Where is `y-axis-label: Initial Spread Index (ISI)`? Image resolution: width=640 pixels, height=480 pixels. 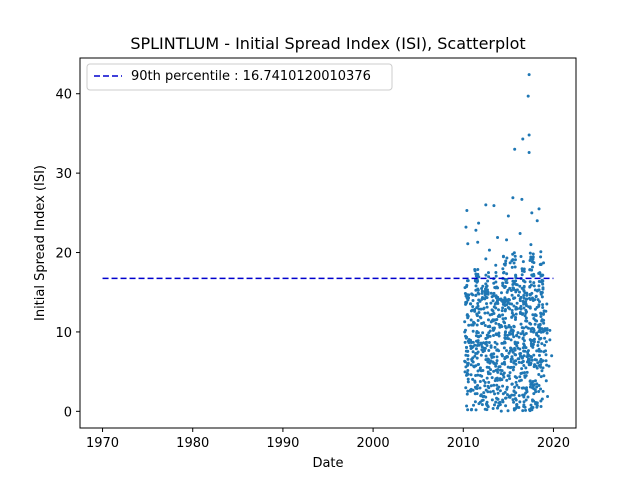
y-axis-label: Initial Spread Index (ISI) is located at coordinates (40, 243).